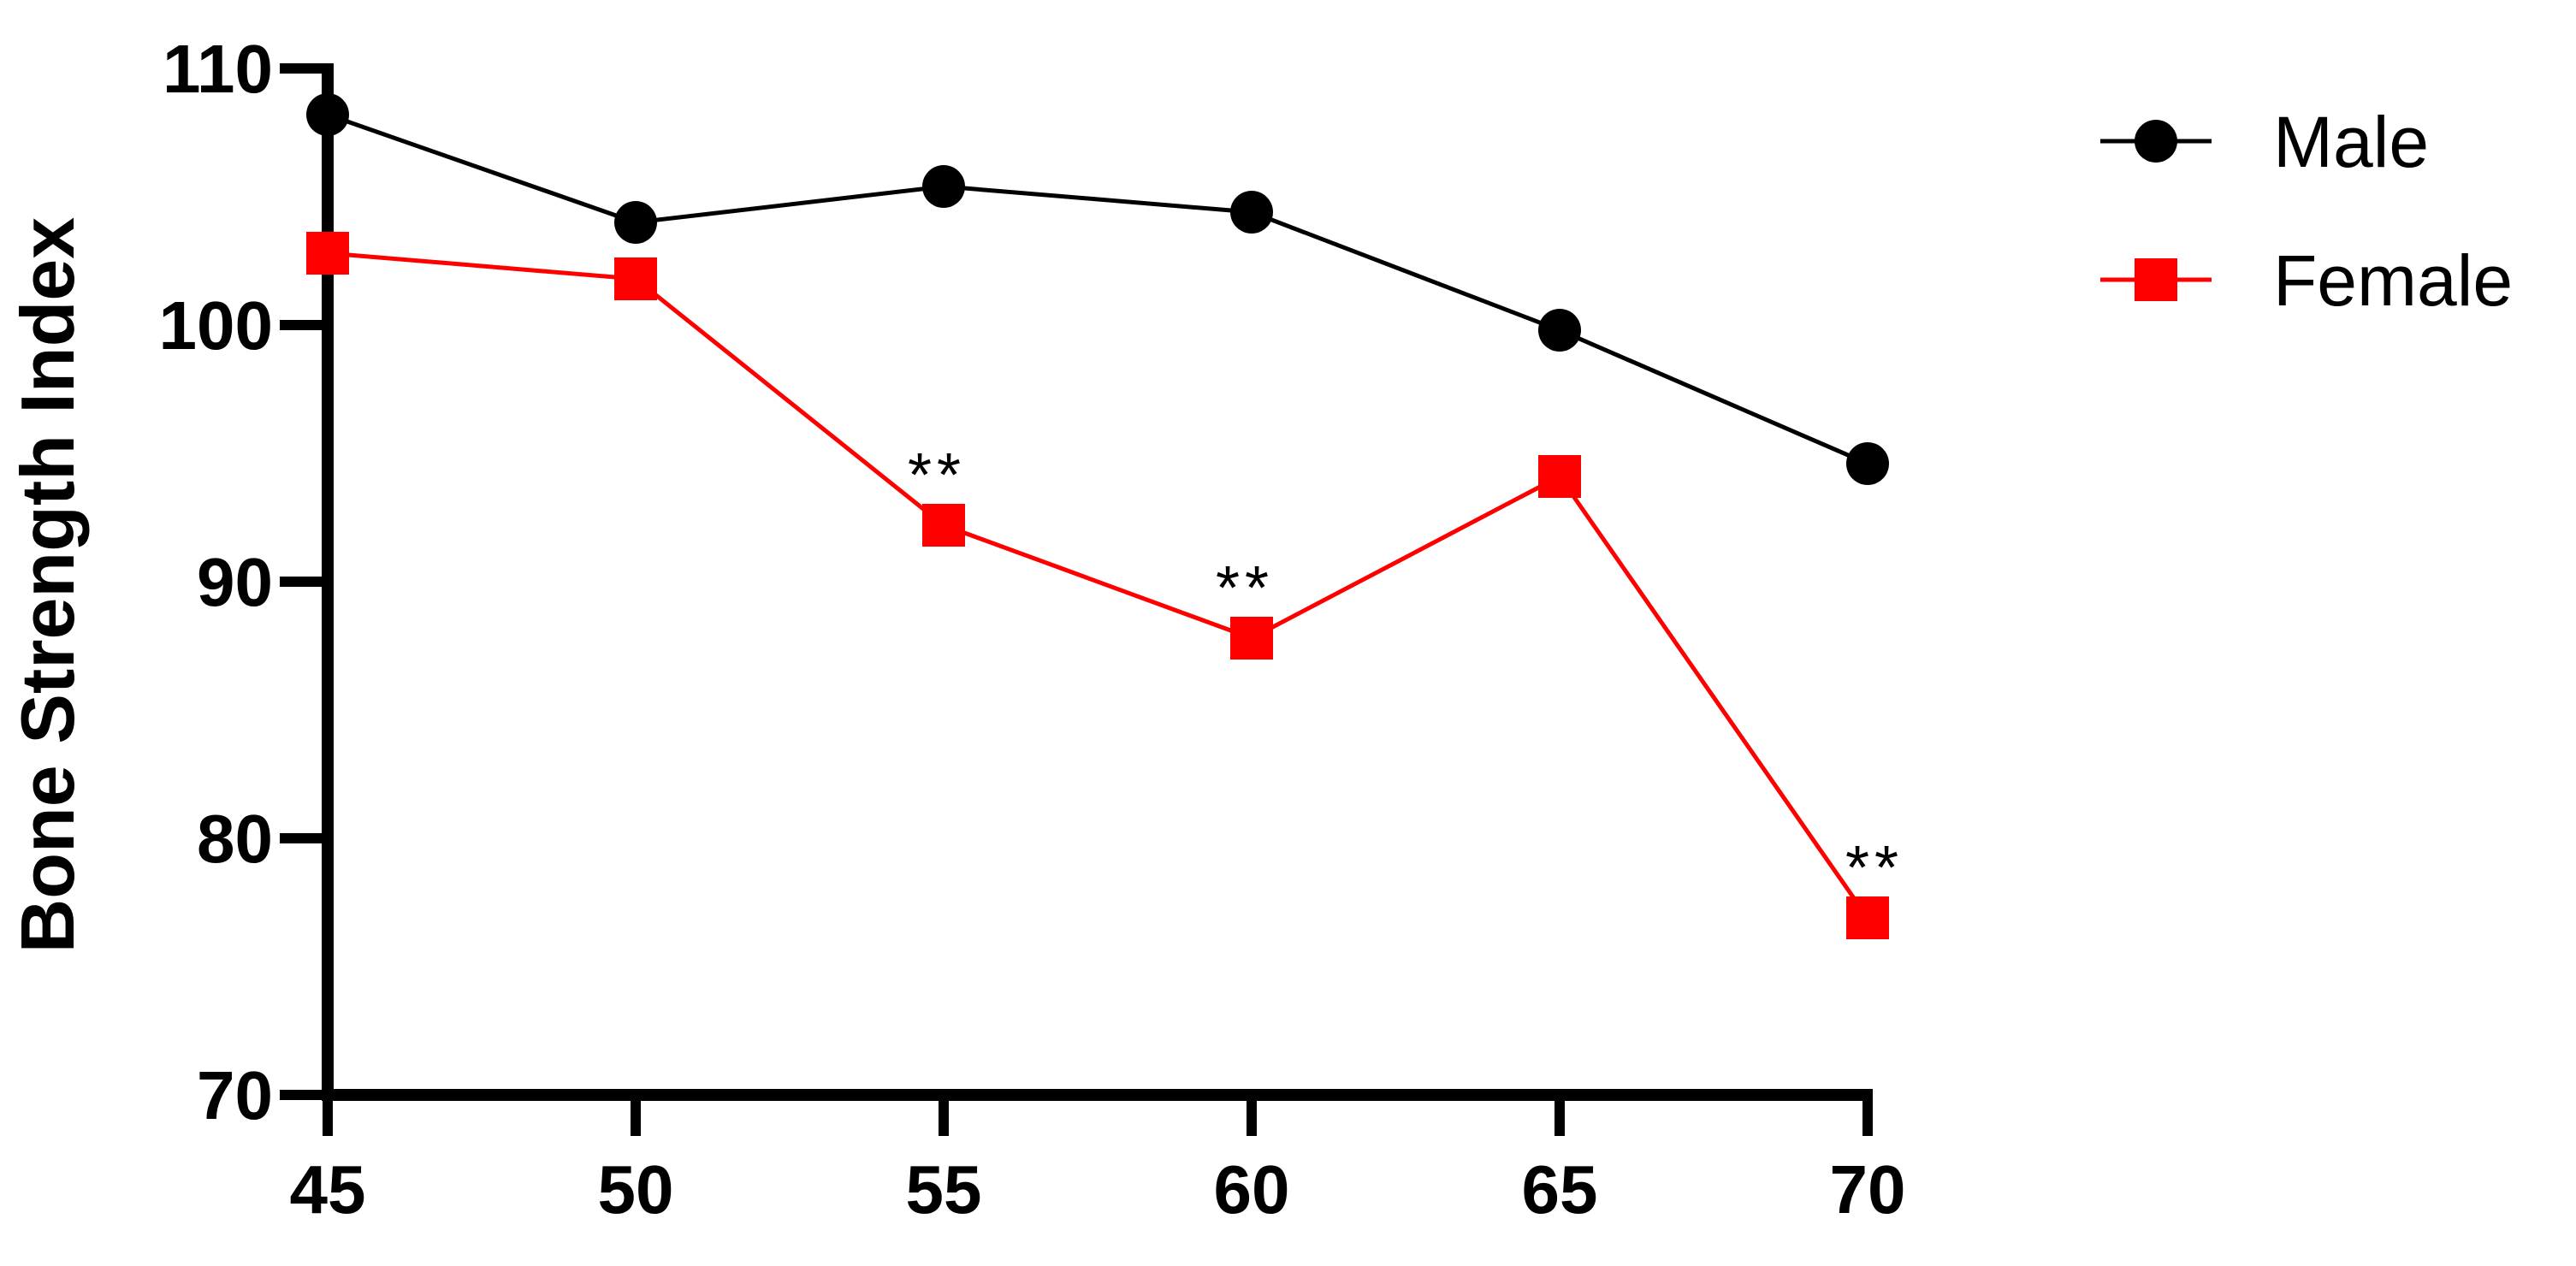 This screenshot has width=2576, height=1266. What do you see at coordinates (1868, 1189) in the screenshot?
I see `x-tick-label: 70` at bounding box center [1868, 1189].